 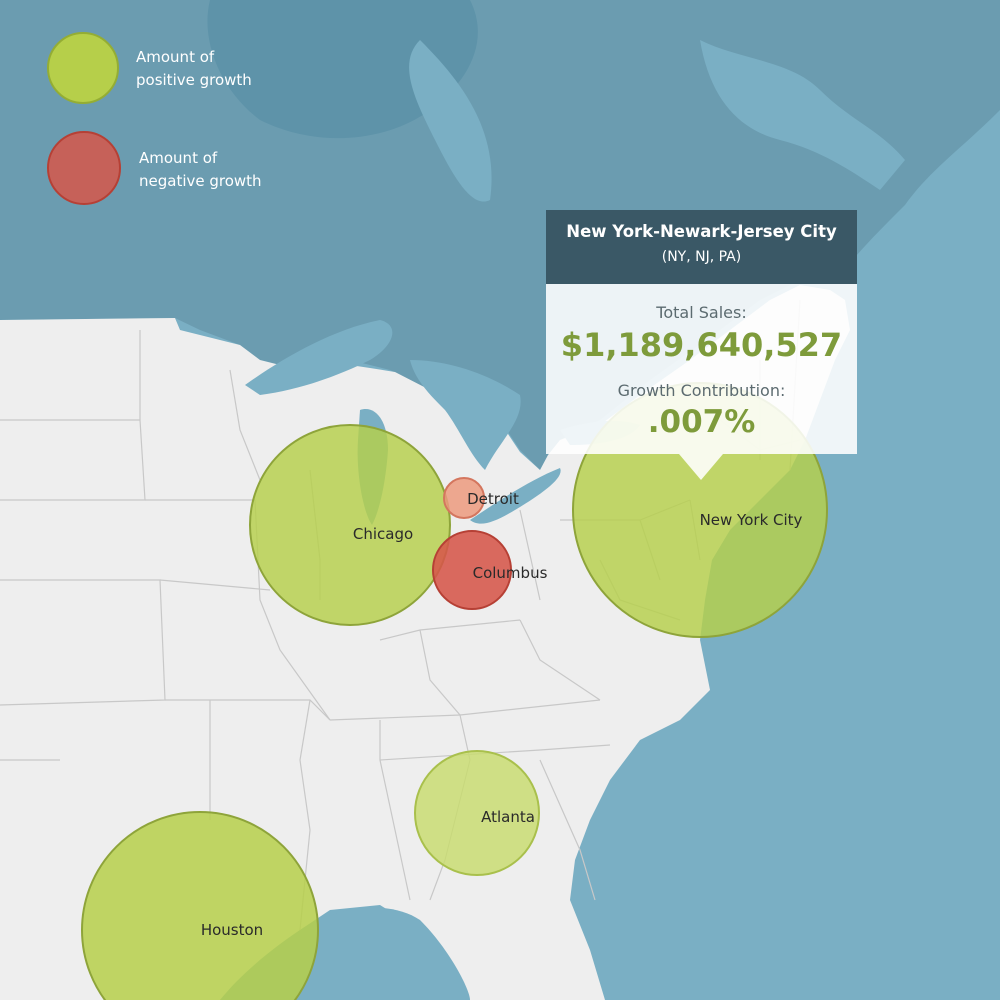 What do you see at coordinates (465, 415) in the screenshot?
I see `lake-huron` at bounding box center [465, 415].